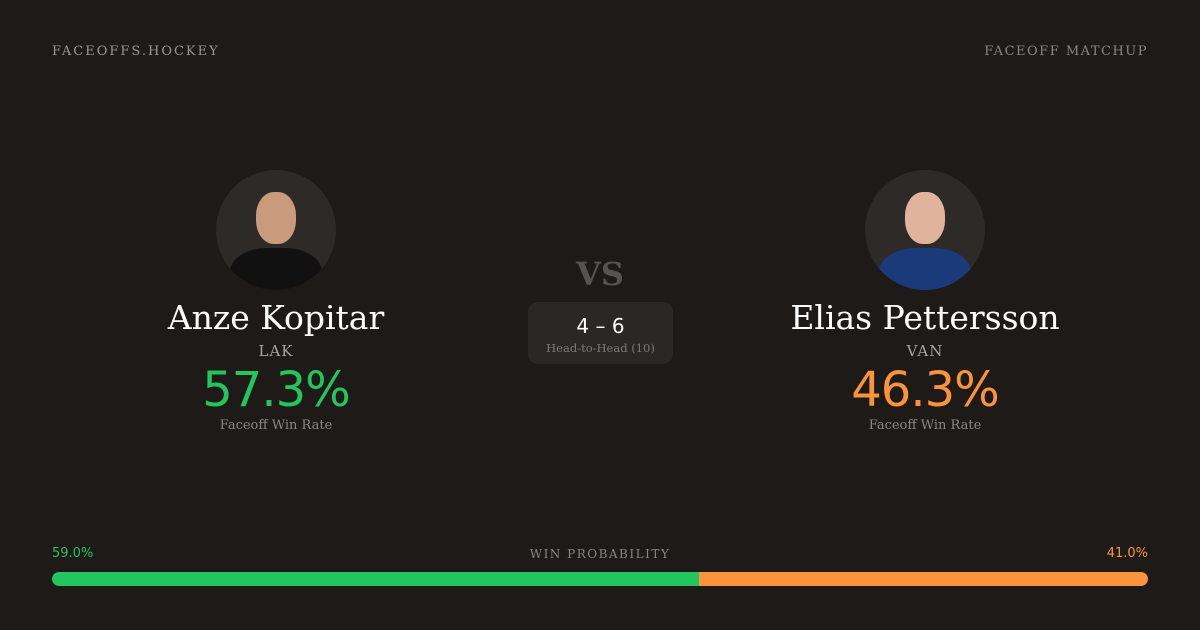  I want to click on player-card-left: Anze Kopitar LAK 57.3% Faceoff Win Rate, so click(276, 301).